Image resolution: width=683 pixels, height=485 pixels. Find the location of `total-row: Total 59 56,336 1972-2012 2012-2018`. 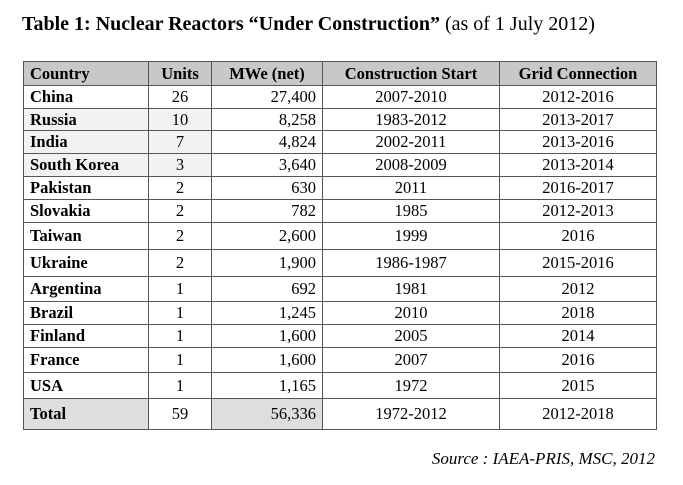

total-row: Total 59 56,336 1972-2012 2012-2018 is located at coordinates (340, 414).